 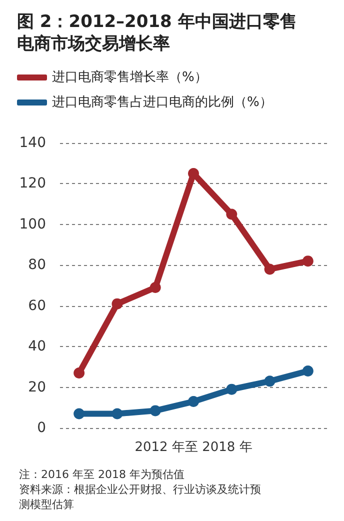 I want to click on y-tick-label: 0, so click(x=41, y=428).